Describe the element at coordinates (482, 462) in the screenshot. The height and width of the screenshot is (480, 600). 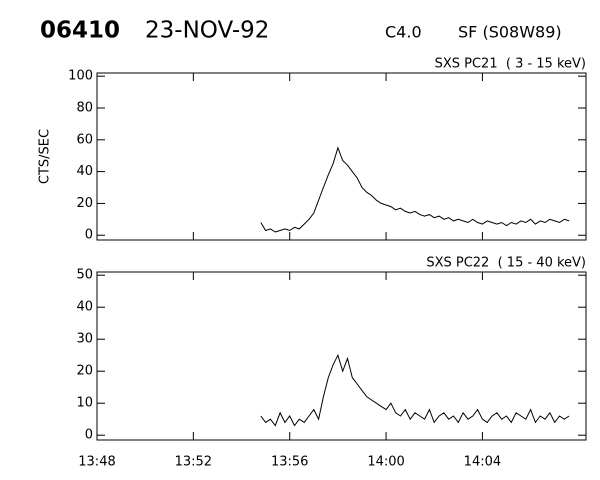
I see `x-tick-label: 14:04` at that location.